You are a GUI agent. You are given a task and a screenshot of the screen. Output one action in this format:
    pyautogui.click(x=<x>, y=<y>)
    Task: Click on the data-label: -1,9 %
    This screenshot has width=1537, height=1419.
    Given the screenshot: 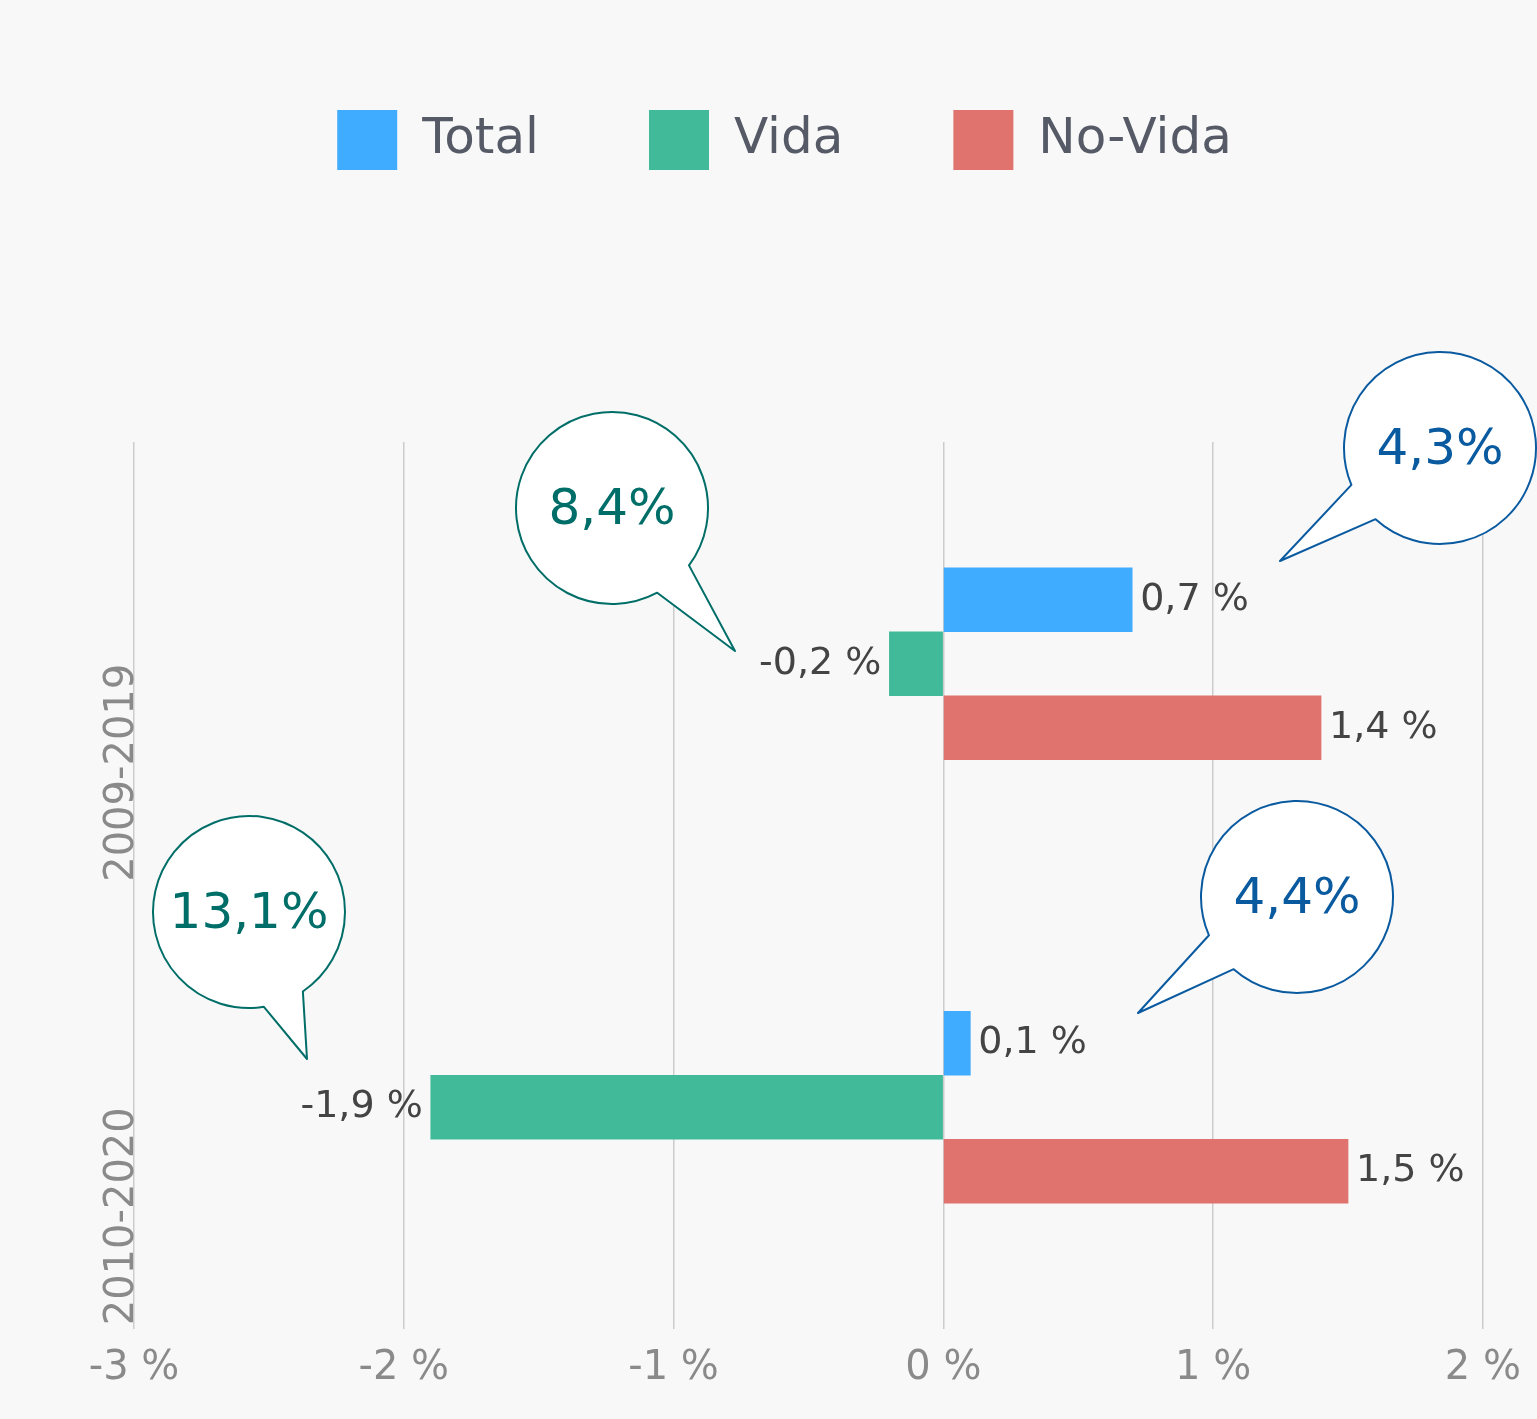 What is the action you would take?
    pyautogui.click(x=361, y=1104)
    